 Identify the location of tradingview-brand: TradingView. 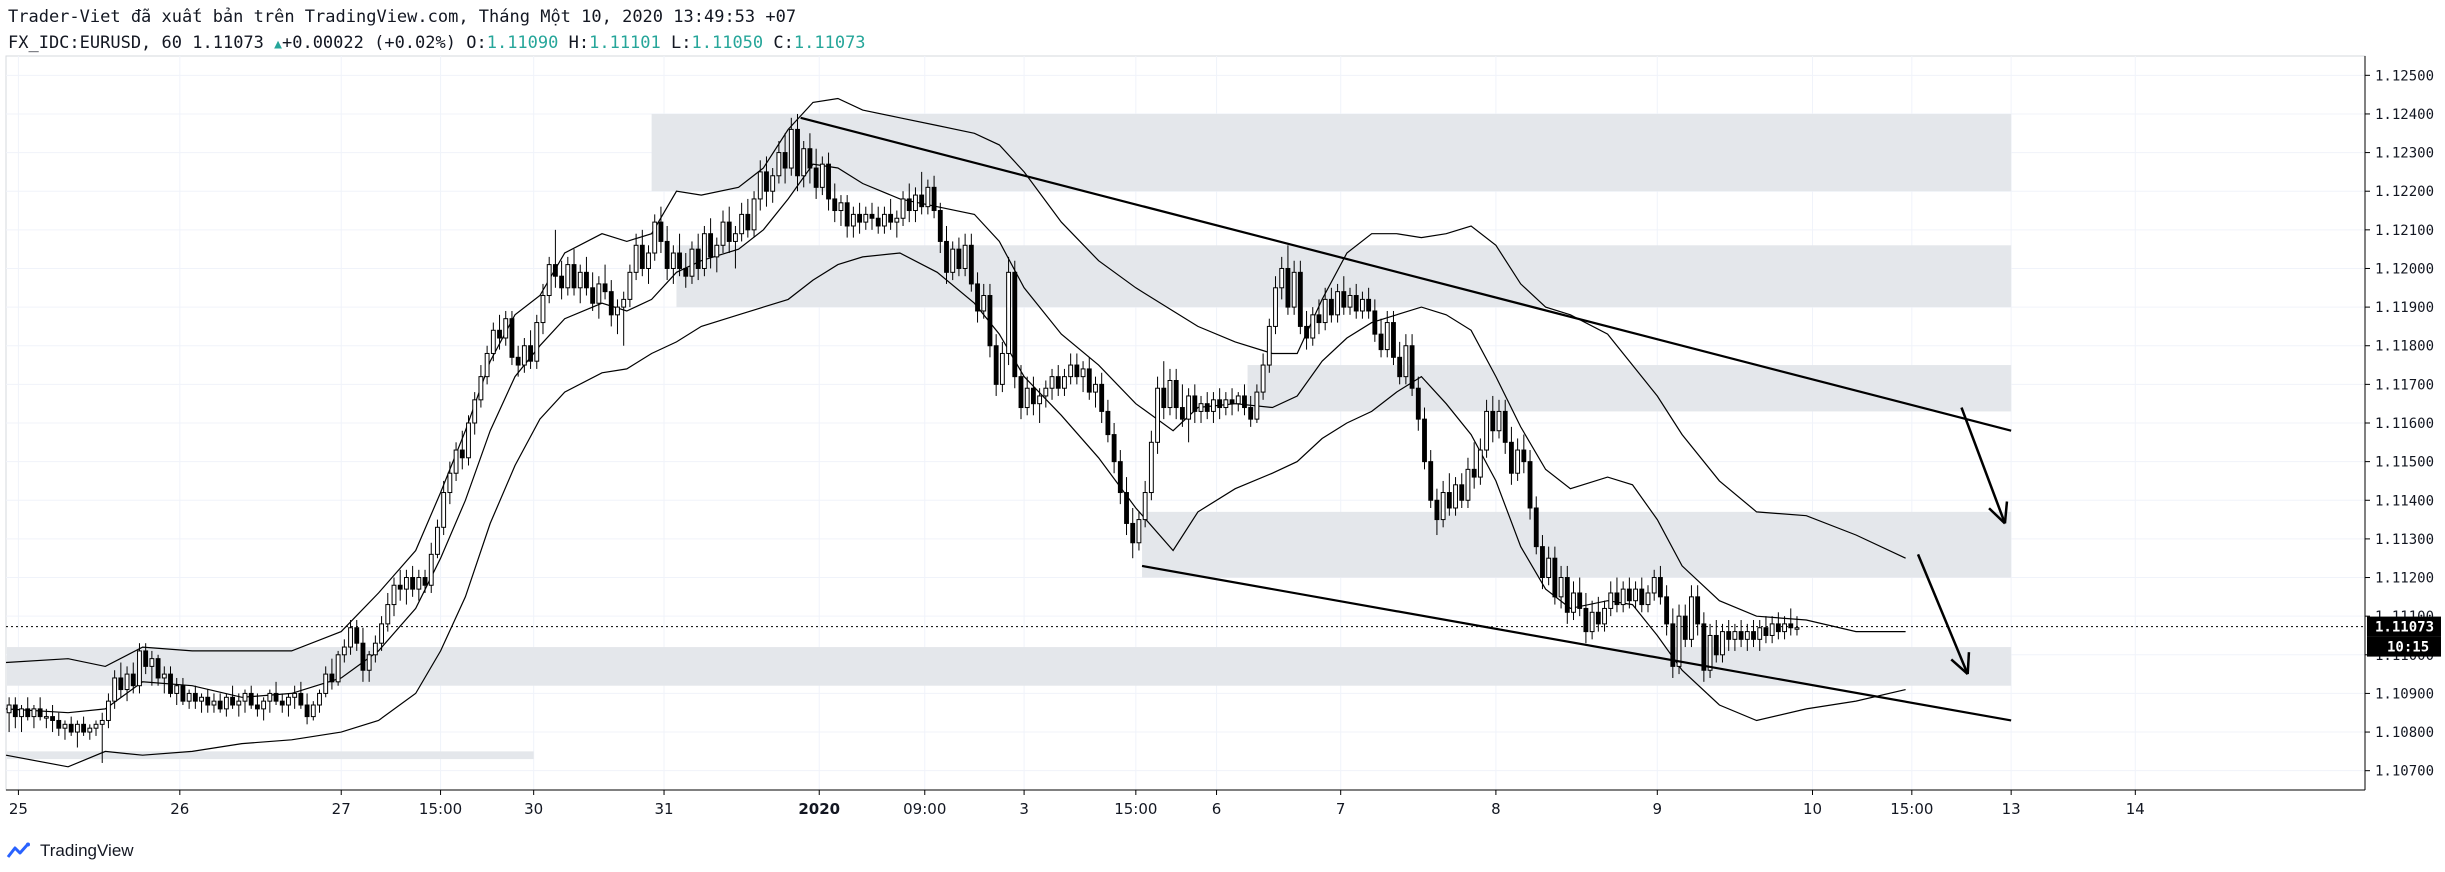
(87, 850).